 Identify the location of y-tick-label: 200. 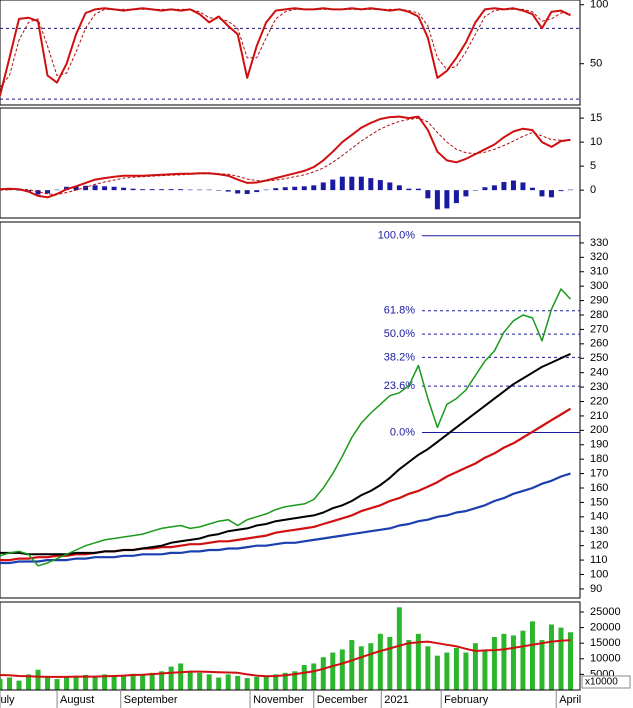
(599, 430).